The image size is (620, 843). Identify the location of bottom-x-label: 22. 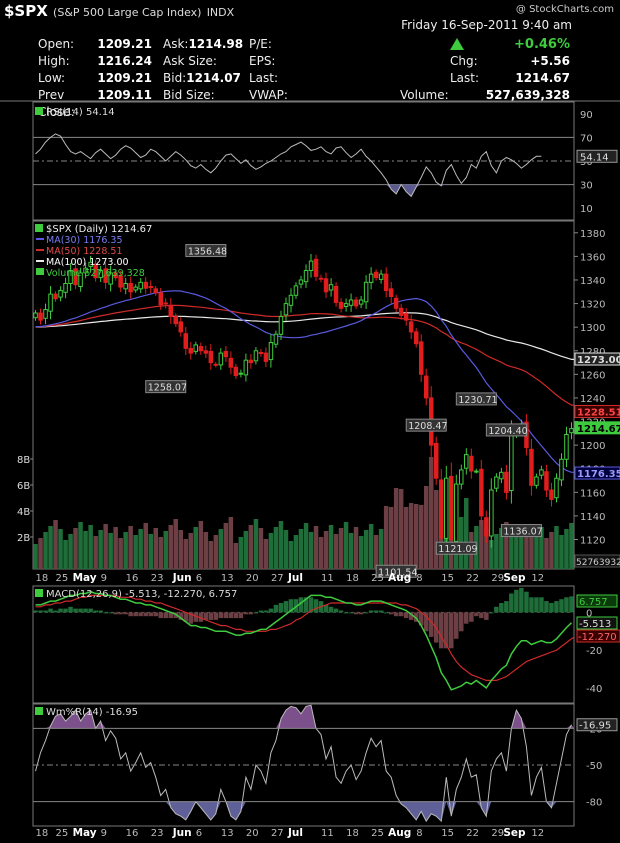
(472, 833).